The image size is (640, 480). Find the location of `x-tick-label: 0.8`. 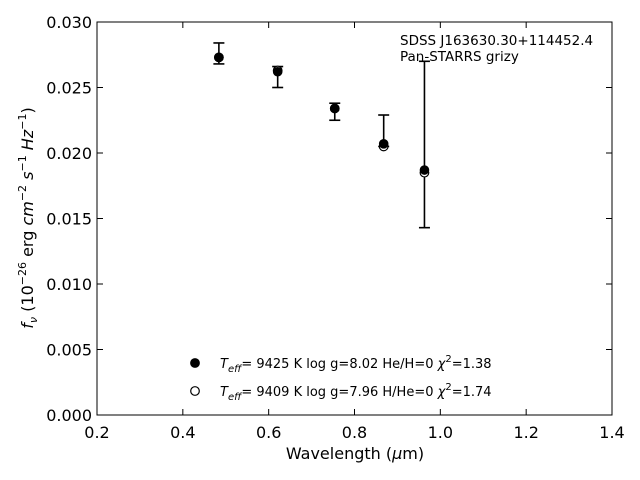

x-tick-label: 0.8 is located at coordinates (354, 432).